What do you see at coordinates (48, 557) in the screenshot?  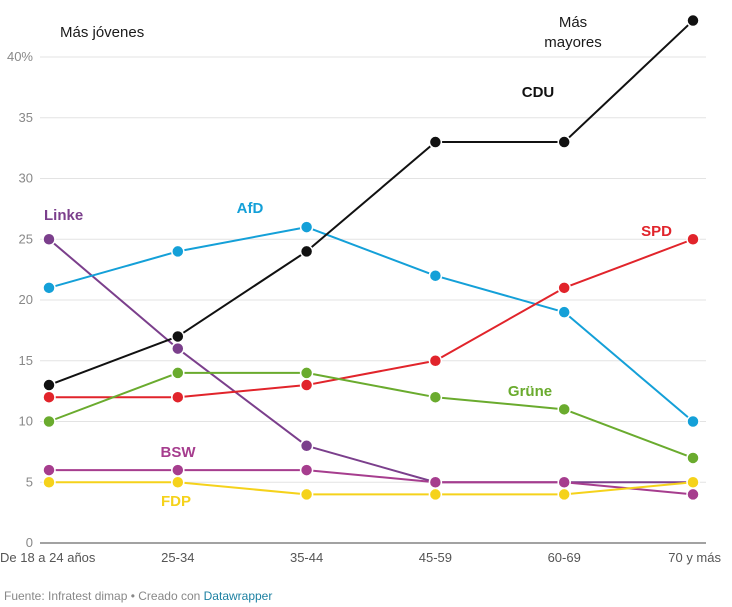 I see `x-tick-label: De 18 a 24 años` at bounding box center [48, 557].